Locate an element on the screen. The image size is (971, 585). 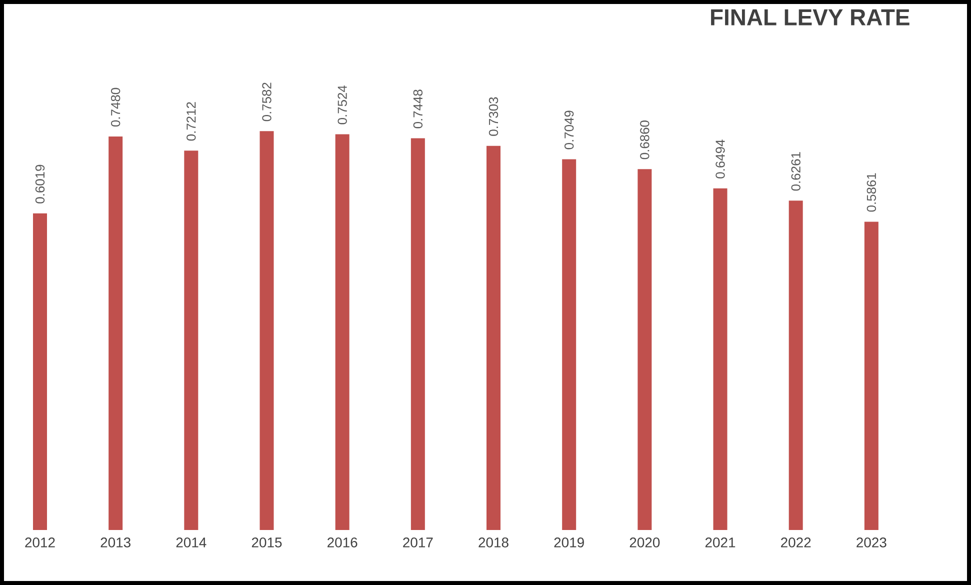
x-tick-label: 2019 is located at coordinates (569, 543).